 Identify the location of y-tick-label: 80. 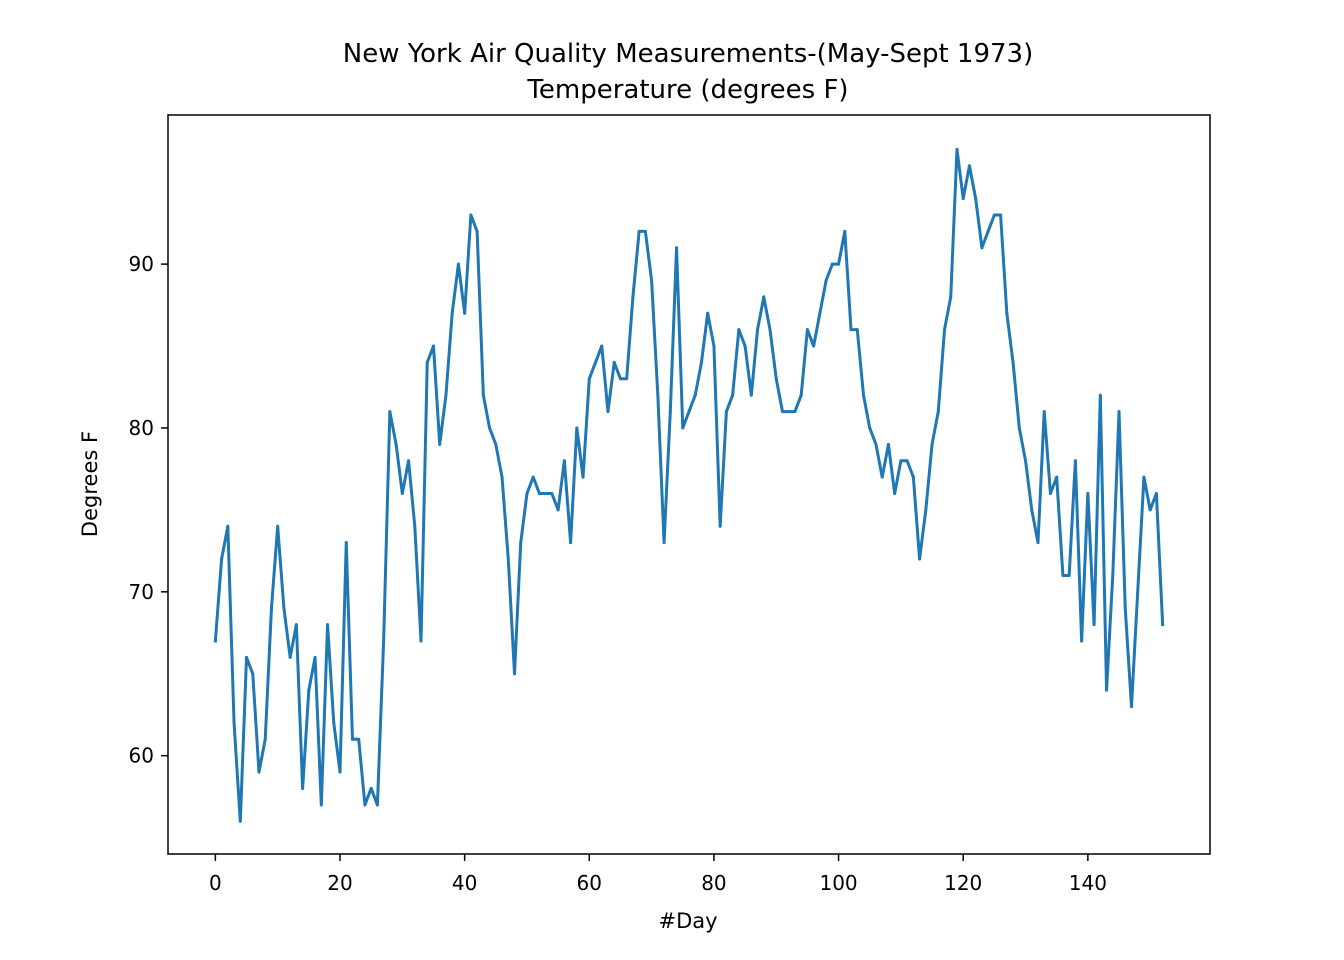
(141, 428).